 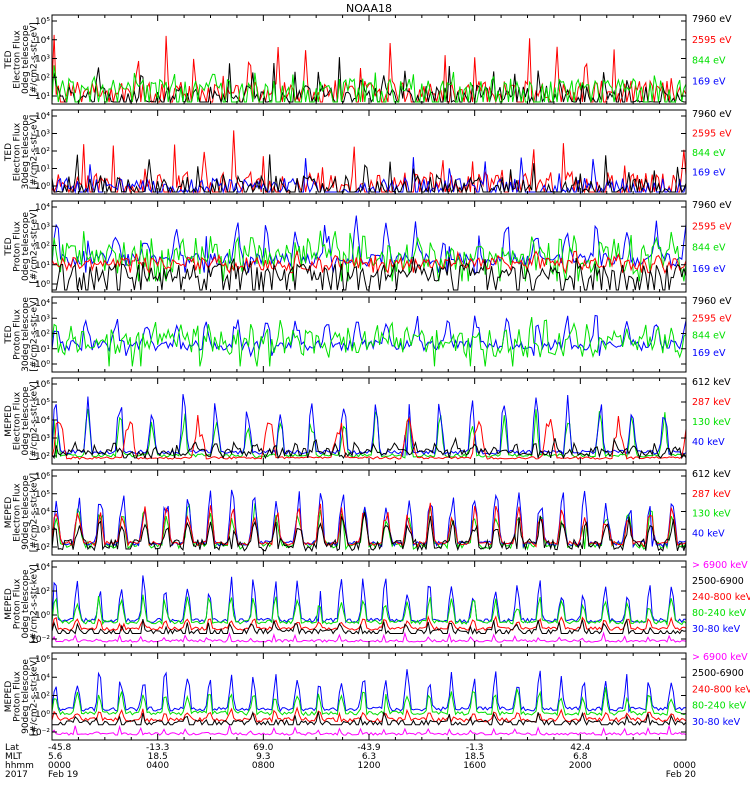 What do you see at coordinates (263, 748) in the screenshot?
I see `x-tick-label-lat: 69.0` at bounding box center [263, 748].